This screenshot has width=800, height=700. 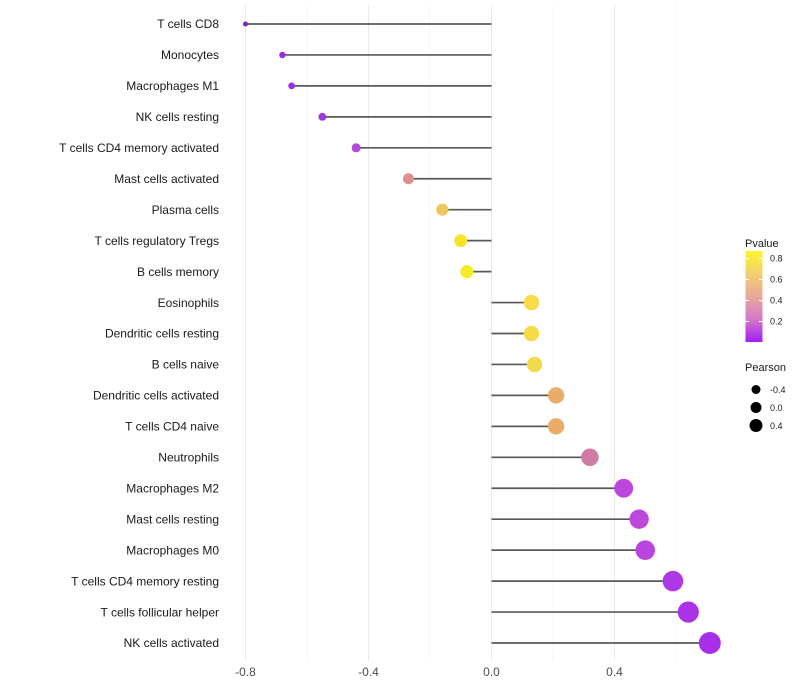 I want to click on lollipop-dendritic-cells-resting, so click(x=515, y=333).